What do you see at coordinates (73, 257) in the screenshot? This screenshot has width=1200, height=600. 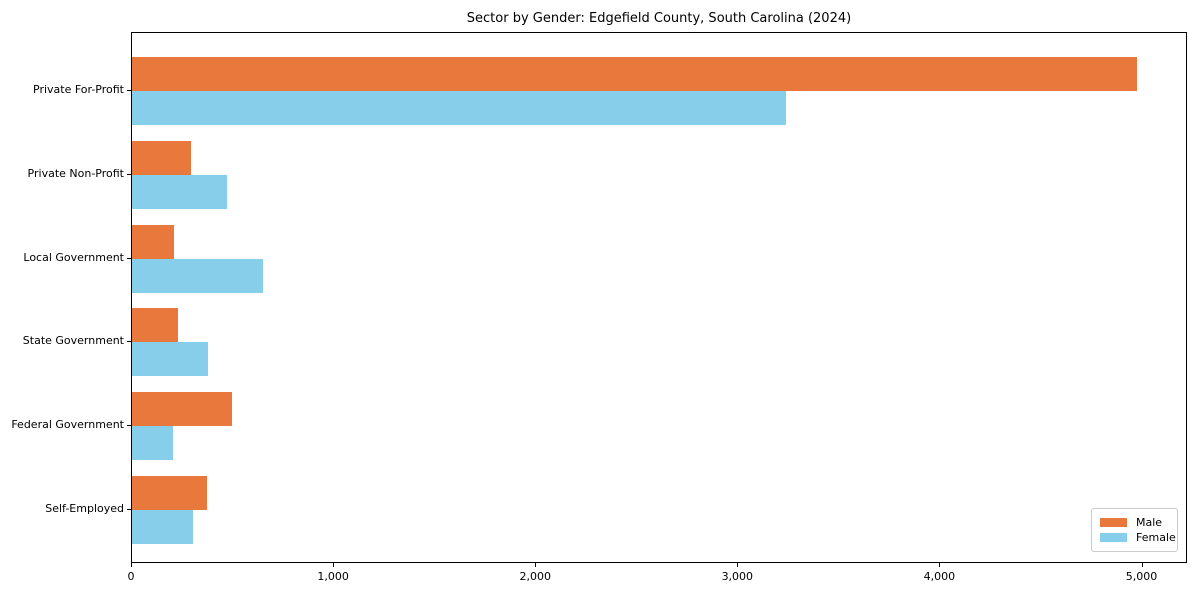 I see `y-tick-label: Local Government` at bounding box center [73, 257].